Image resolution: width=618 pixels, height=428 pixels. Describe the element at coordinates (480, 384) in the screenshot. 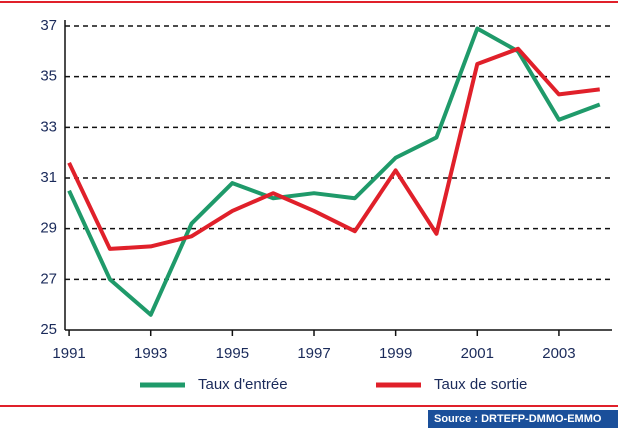

I see `legend-label: Taux de sortie` at that location.